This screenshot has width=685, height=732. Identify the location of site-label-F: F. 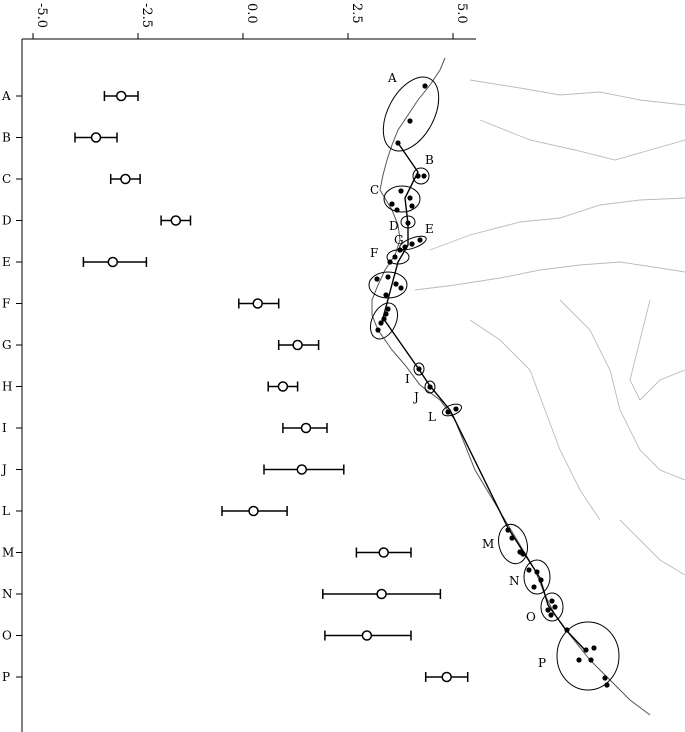
(374, 253).